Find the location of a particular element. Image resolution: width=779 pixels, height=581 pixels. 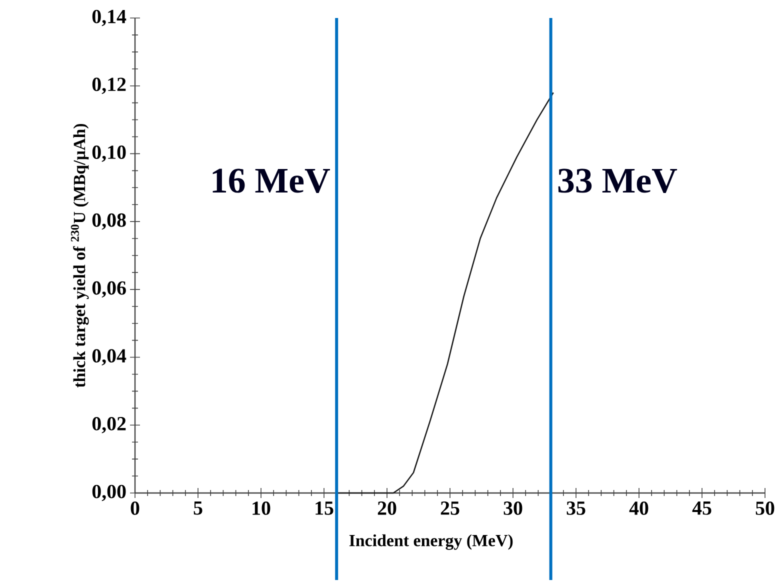

x-axis-title: Incident energy (MeV) is located at coordinates (431, 542).